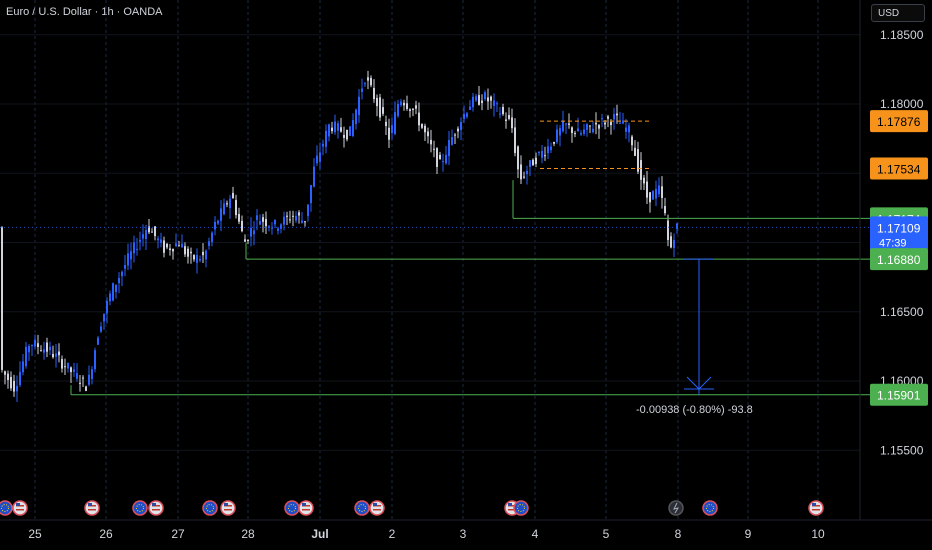 This screenshot has height=550, width=932. I want to click on currency-selector-button: USD, so click(898, 13).